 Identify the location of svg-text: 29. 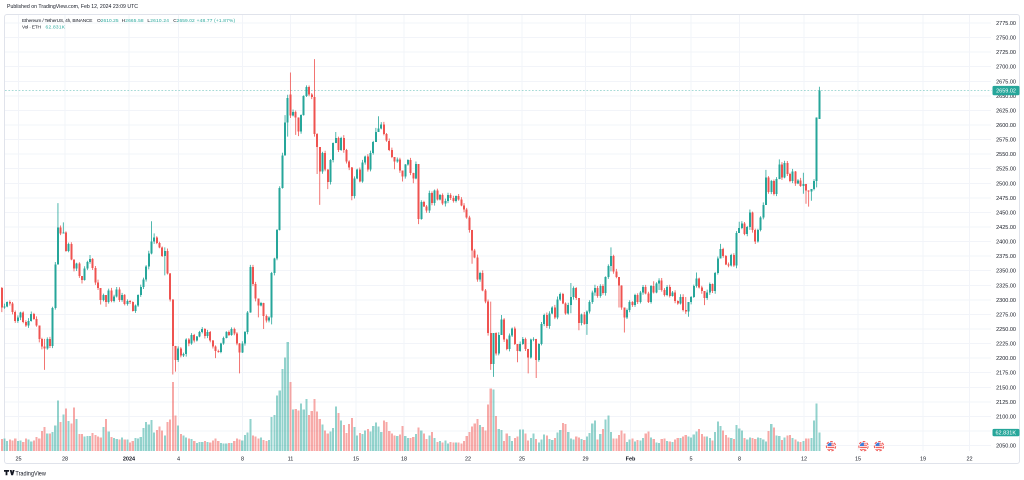
(585, 460).